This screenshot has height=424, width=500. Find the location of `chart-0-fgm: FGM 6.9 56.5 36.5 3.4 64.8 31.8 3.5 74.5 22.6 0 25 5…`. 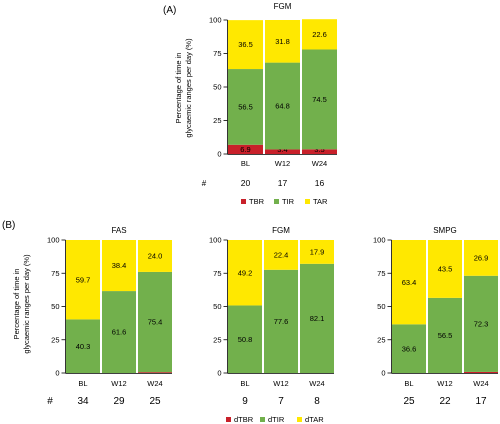

chart-0-fgm: FGM 6.9 56.5 36.5 3.4 64.8 31.8 3.5 74.5 22.6 0 25 5… is located at coordinates (273, 95).